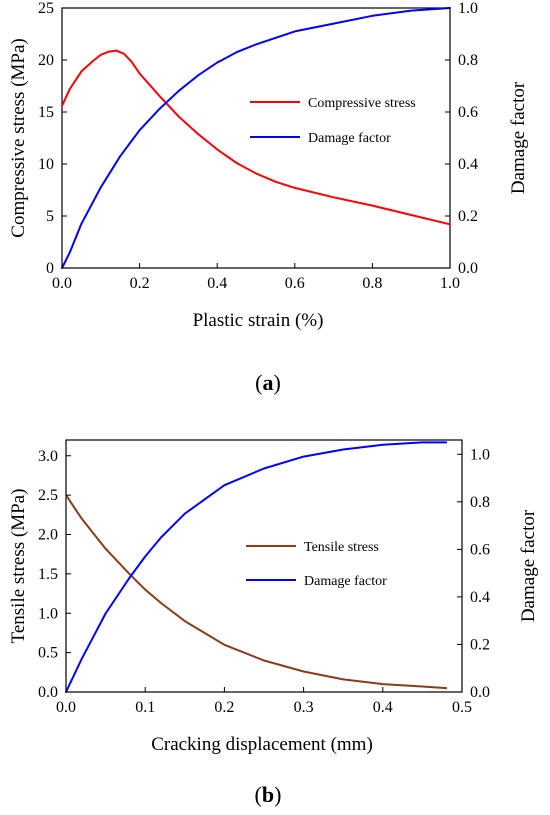  I want to click on y-tick-label-b-1: 0.5, so click(48, 653).